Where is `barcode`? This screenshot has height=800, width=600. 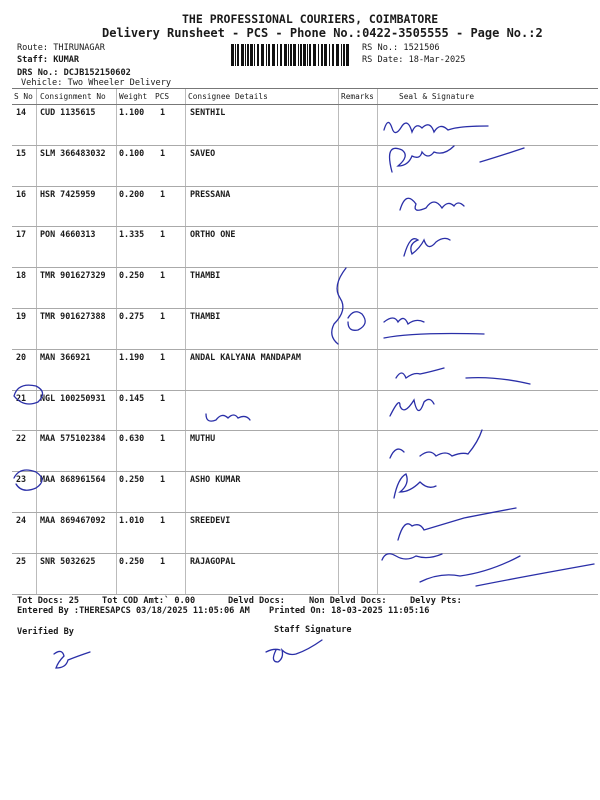 barcode is located at coordinates (290, 55).